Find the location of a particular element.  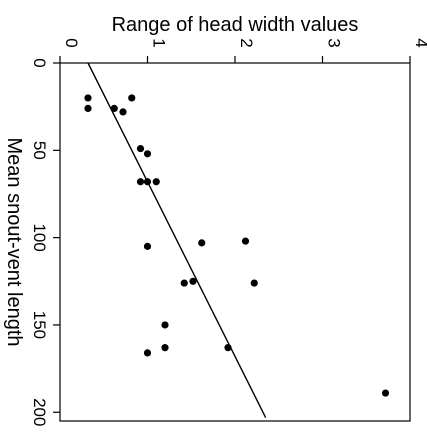

x-axis-ticks: 0 50 100 150 200 is located at coordinates (45, 242).